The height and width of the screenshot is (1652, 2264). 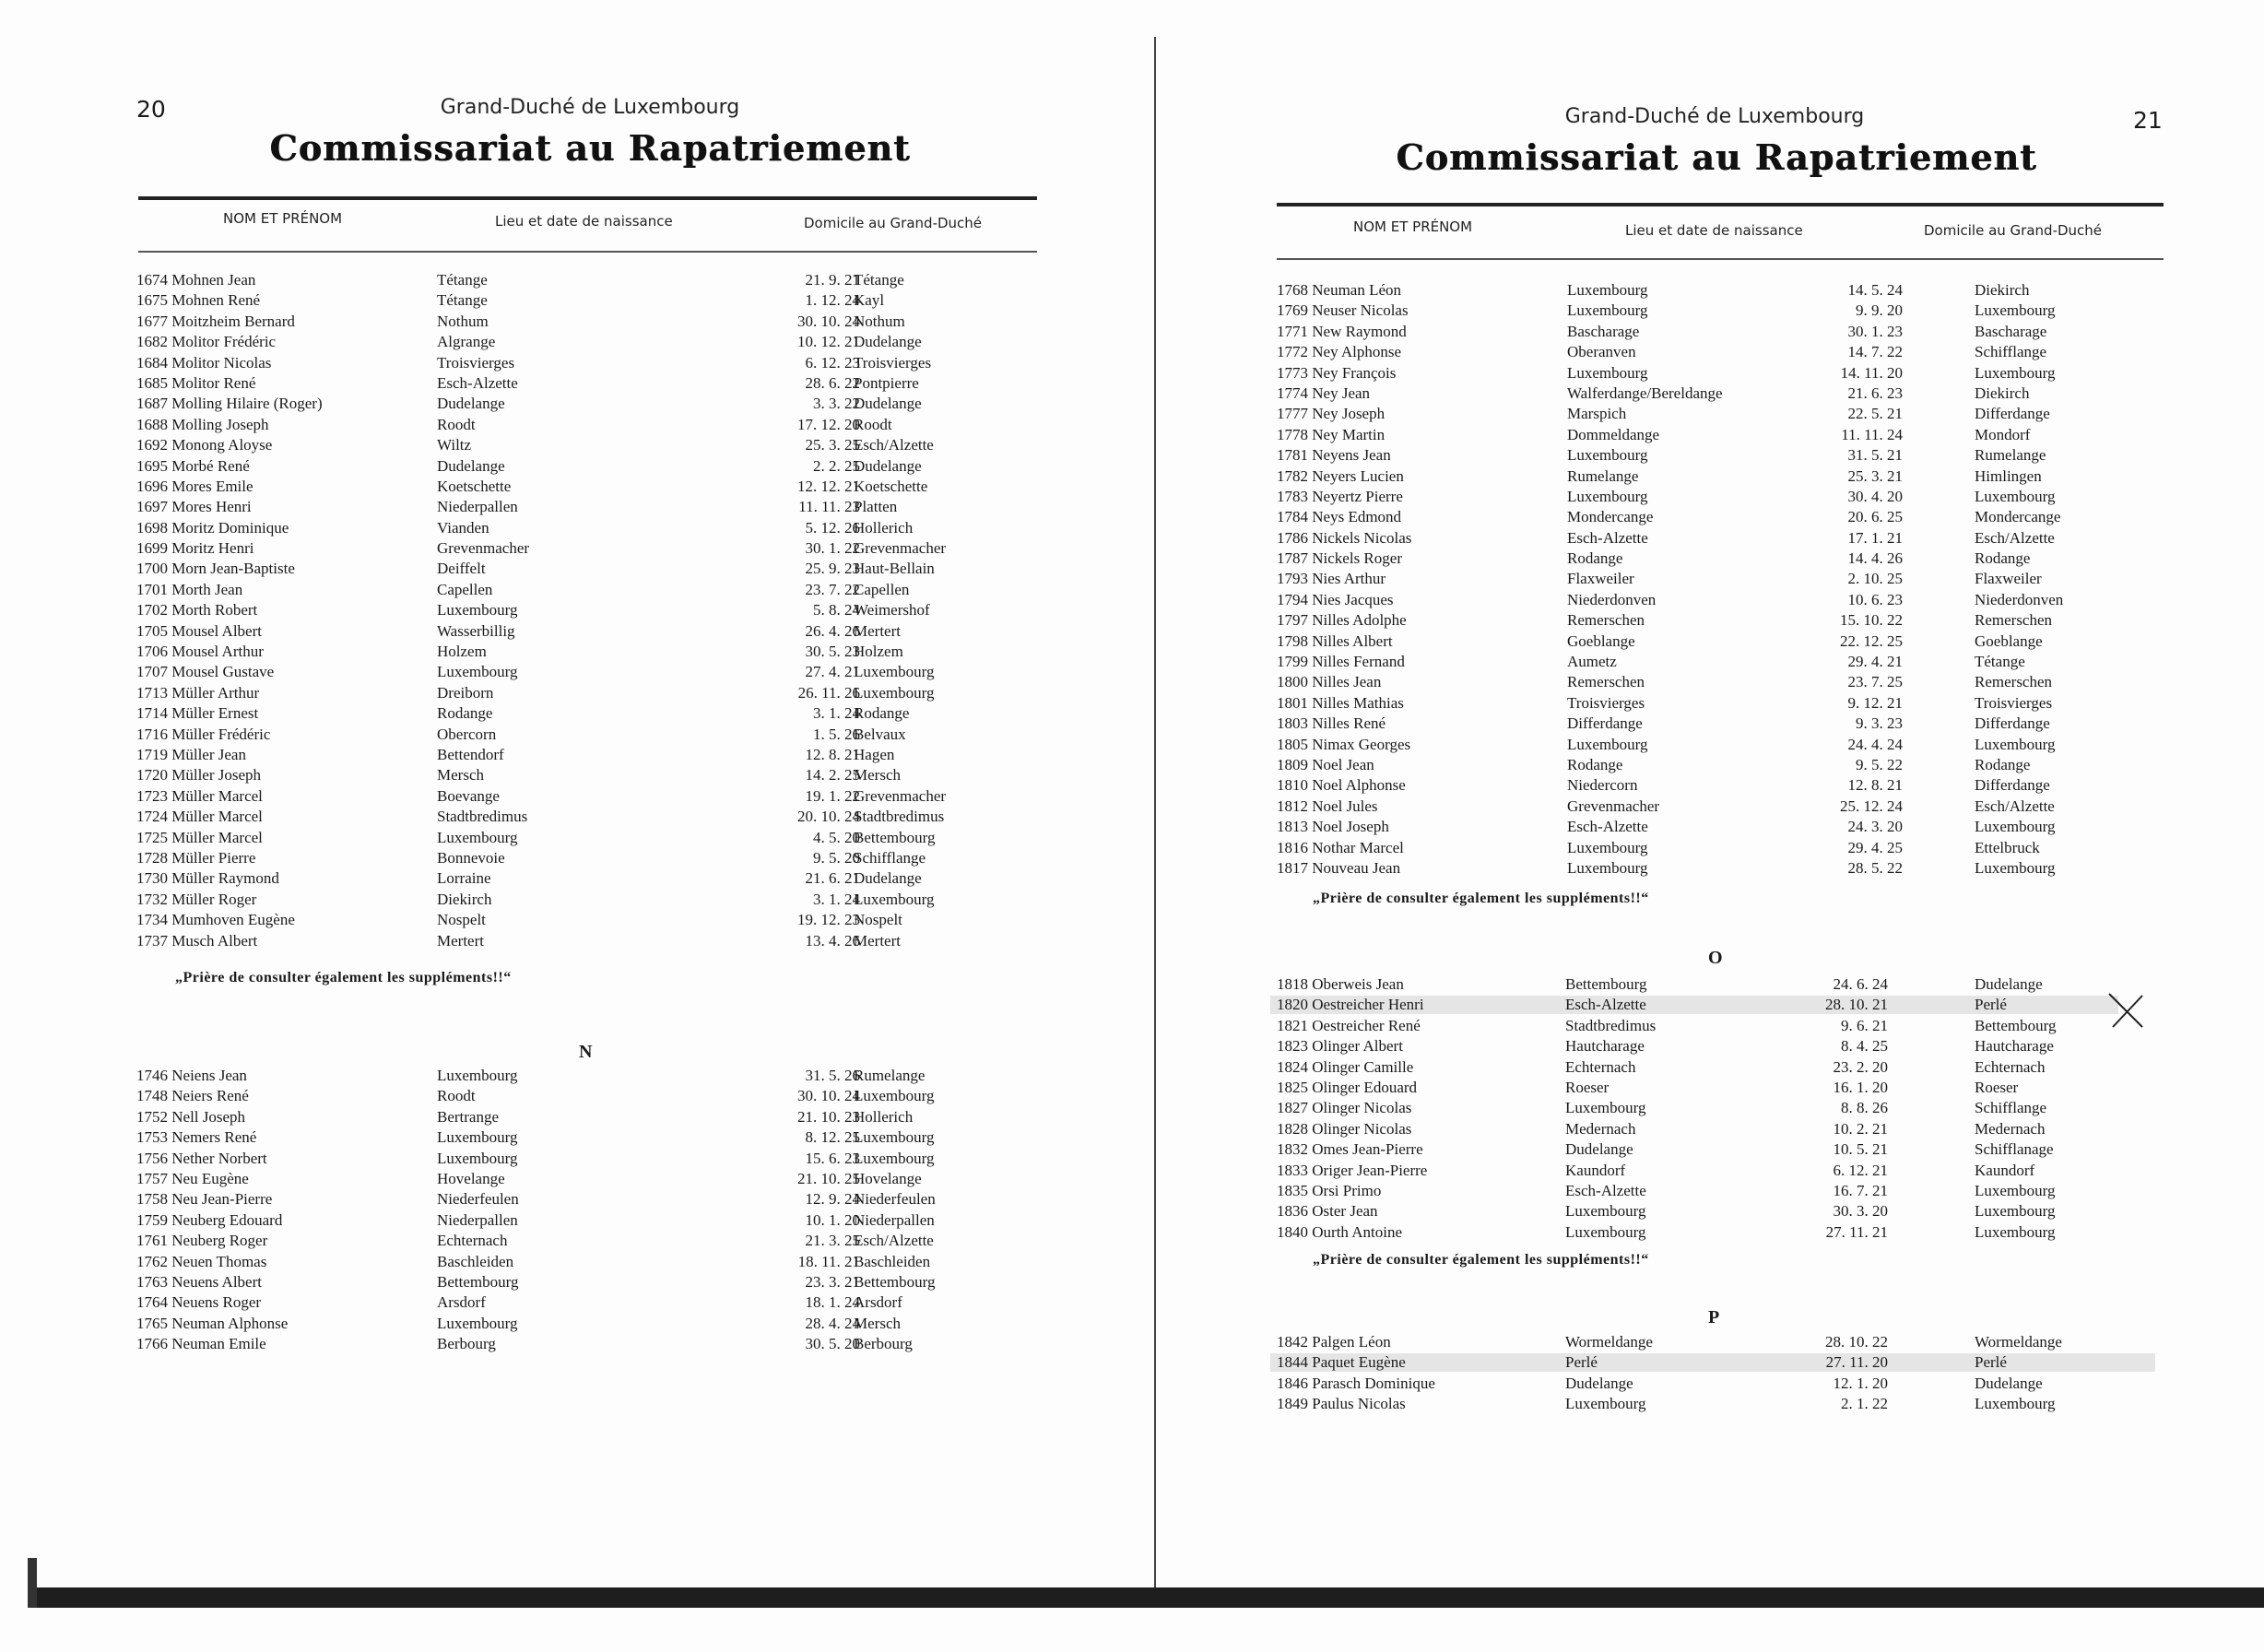 What do you see at coordinates (465, 713) in the screenshot?
I see `birth-place: Rodange` at bounding box center [465, 713].